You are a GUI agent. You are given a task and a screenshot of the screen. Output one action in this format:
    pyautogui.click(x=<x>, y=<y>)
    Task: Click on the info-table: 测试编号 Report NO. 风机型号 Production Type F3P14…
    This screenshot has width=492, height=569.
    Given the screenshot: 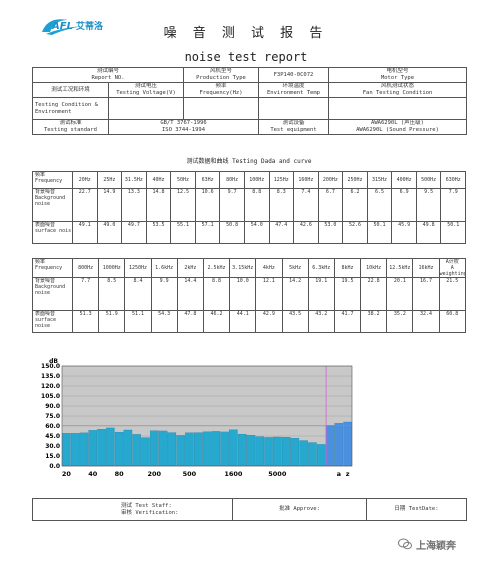 What is the action you would take?
    pyautogui.click(x=249, y=101)
    